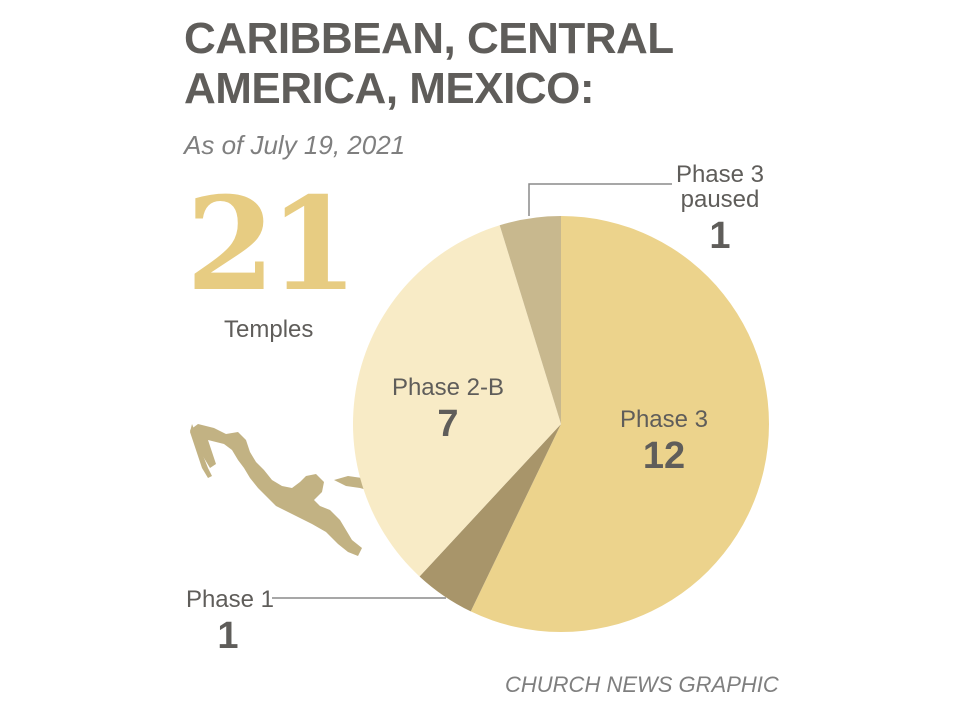  What do you see at coordinates (201, 451) in the screenshot?
I see `baja-california-shape` at bounding box center [201, 451].